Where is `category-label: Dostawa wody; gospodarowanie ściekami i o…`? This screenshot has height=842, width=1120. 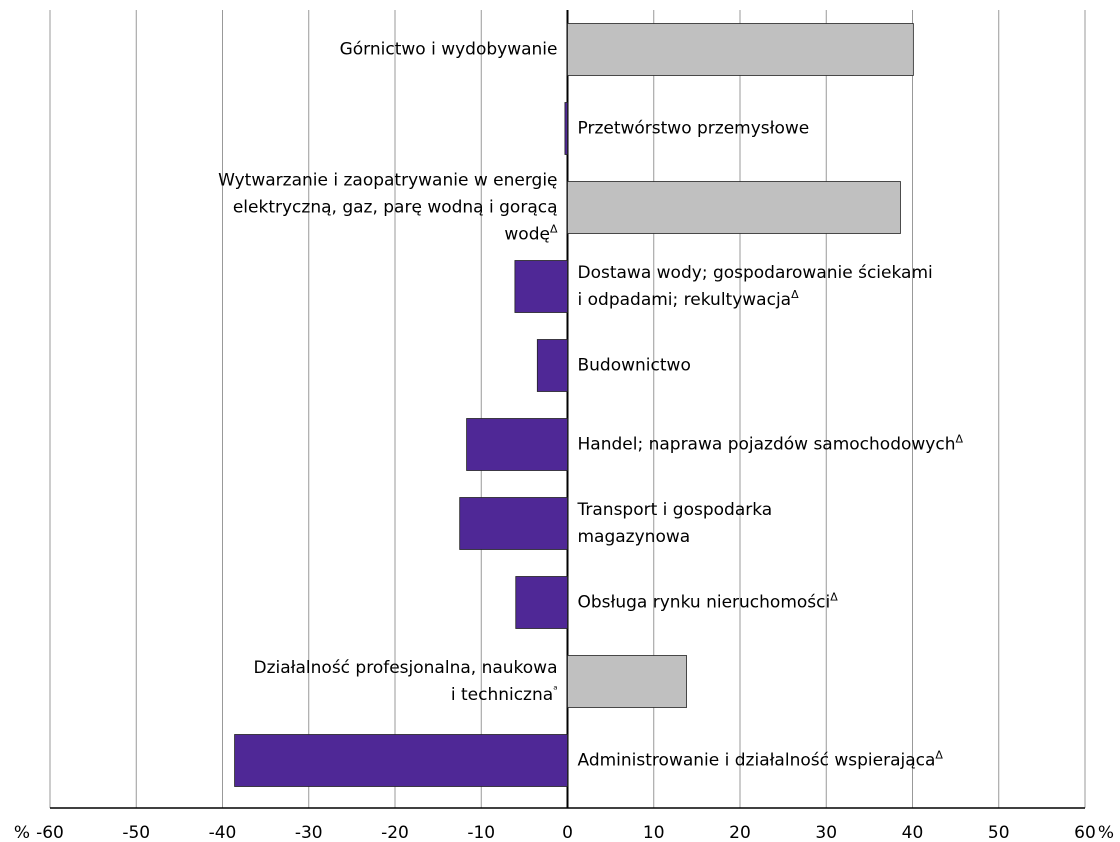 category-label: Dostawa wody; gospodarowanie ściekami i o… is located at coordinates (755, 286).